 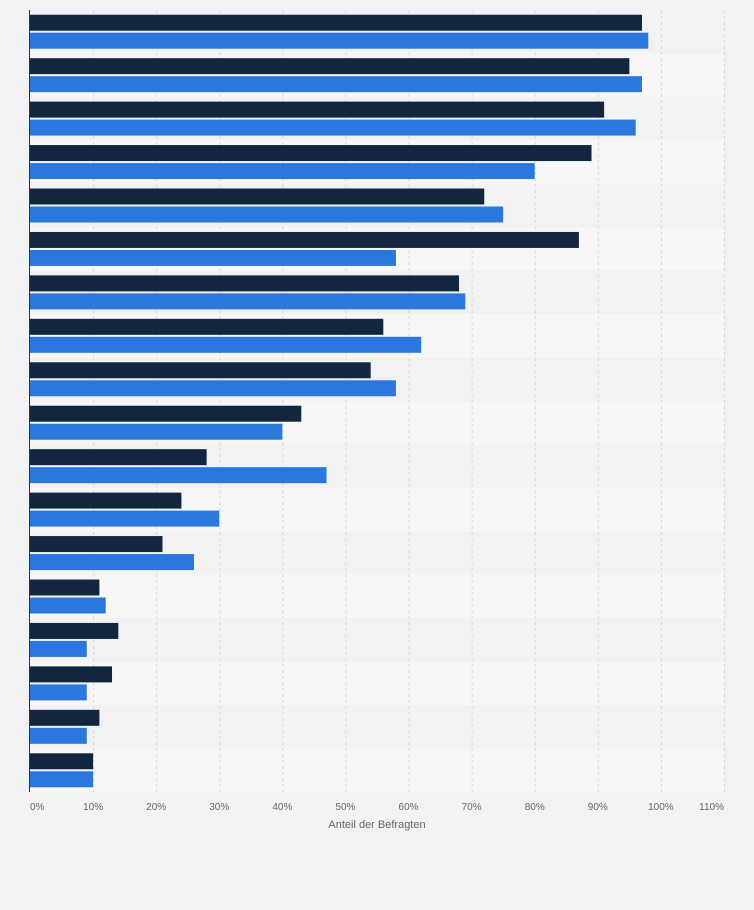 What do you see at coordinates (37, 807) in the screenshot?
I see `x-tick-label: 0%` at bounding box center [37, 807].